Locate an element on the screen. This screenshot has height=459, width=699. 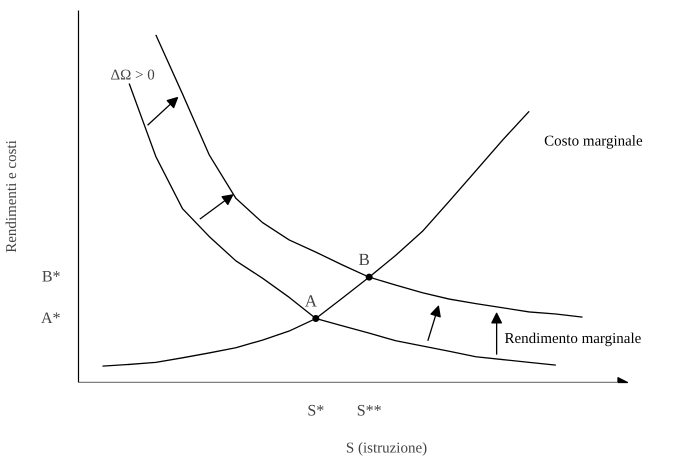
series-label: Costo marginale is located at coordinates (593, 141).